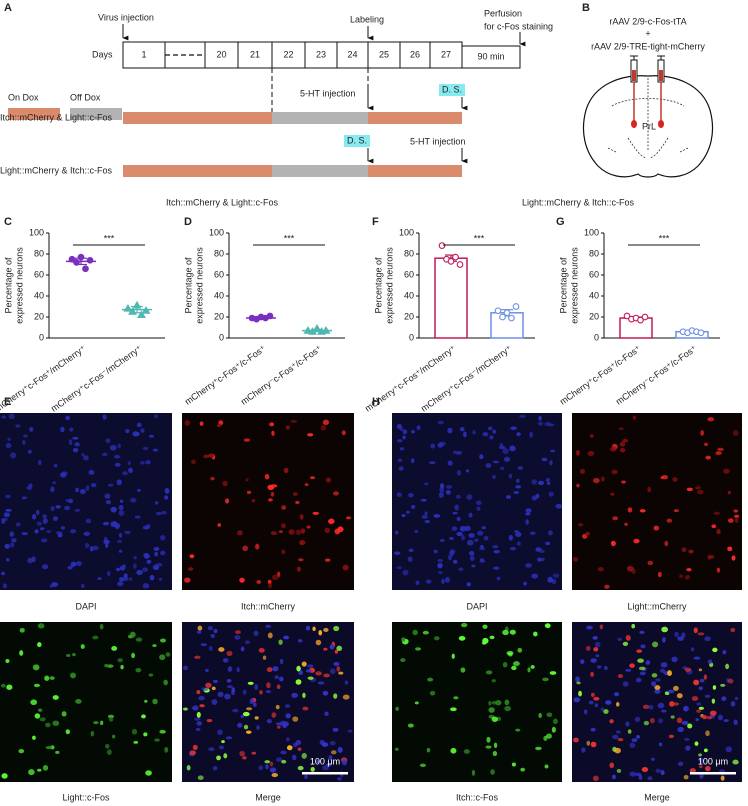 Image resolution: width=748 pixels, height=806 pixels. What do you see at coordinates (56, 170) in the screenshot?
I see `label: Light::mCherry & Itch::c-Fos` at bounding box center [56, 170].